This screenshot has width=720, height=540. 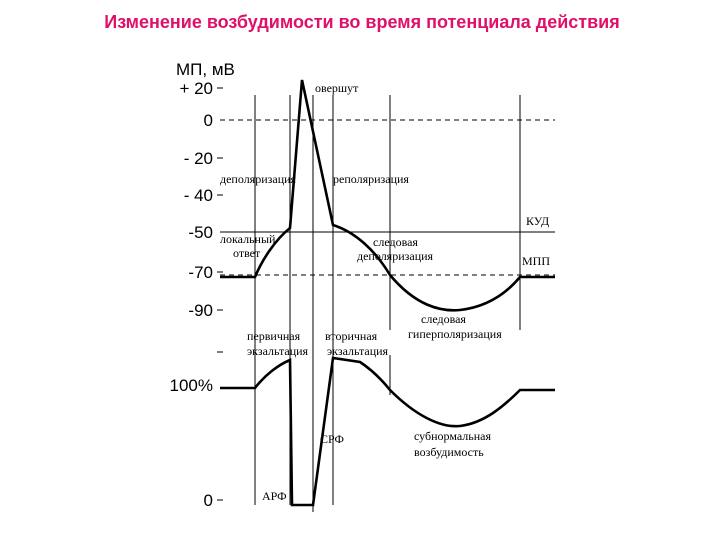 I want to click on tick-label: - 40, so click(x=198, y=195).